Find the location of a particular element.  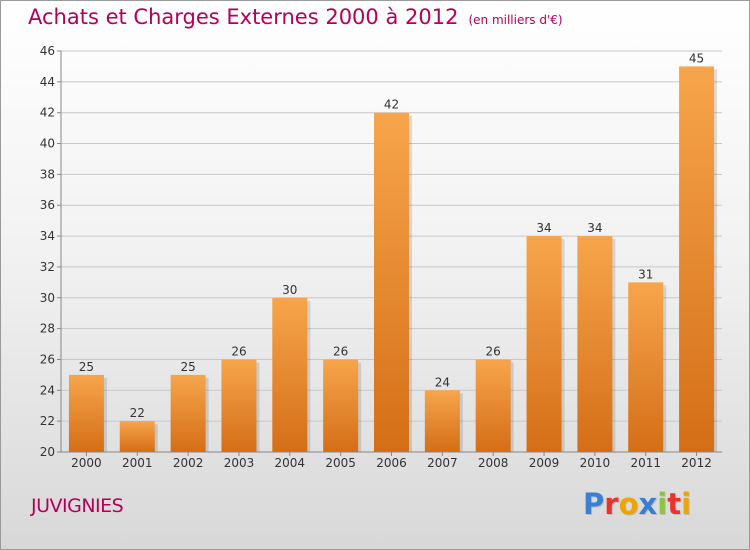

data-label: 24 is located at coordinates (442, 382).